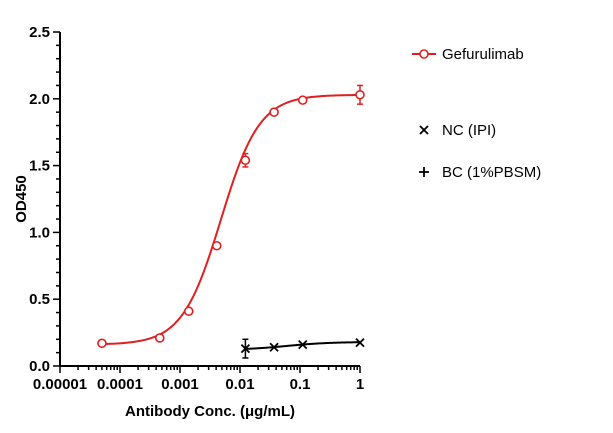  I want to click on x-axis: 0.00001 0.0001 0.001 0.01 0.1 1, so click(198, 379).